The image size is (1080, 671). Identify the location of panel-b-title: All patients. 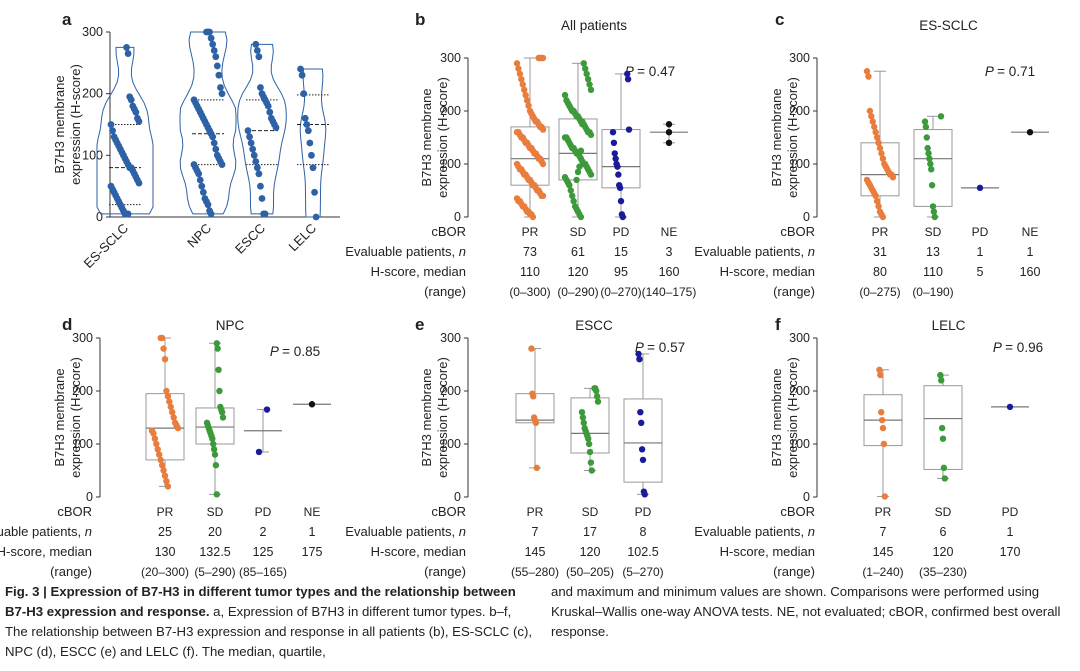
(594, 25).